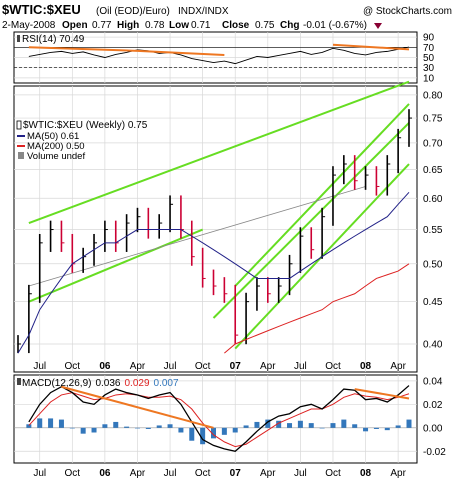 The image size is (460, 482). Describe the element at coordinates (433, 428) in the screenshot. I see `macd-y-tick-label: 0.00` at that location.